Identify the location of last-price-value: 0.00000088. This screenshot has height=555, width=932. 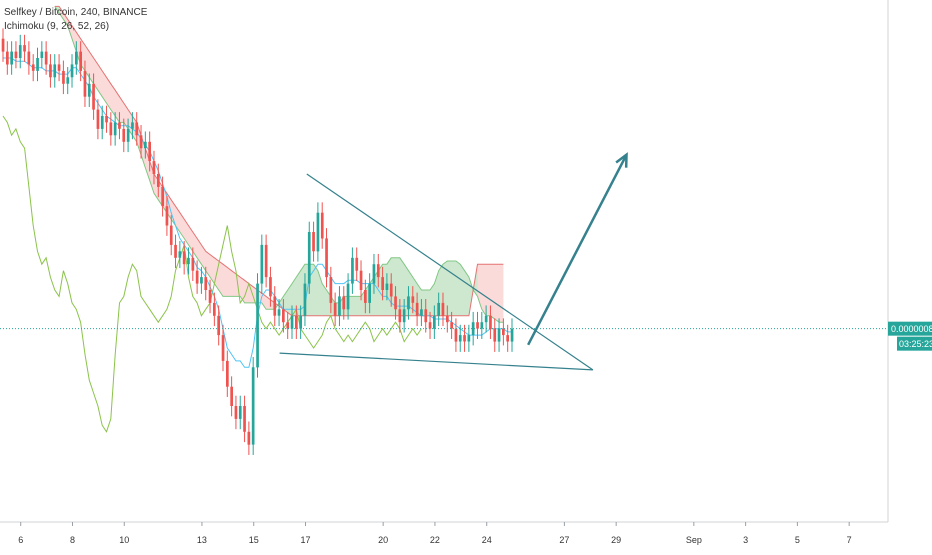
(911, 329).